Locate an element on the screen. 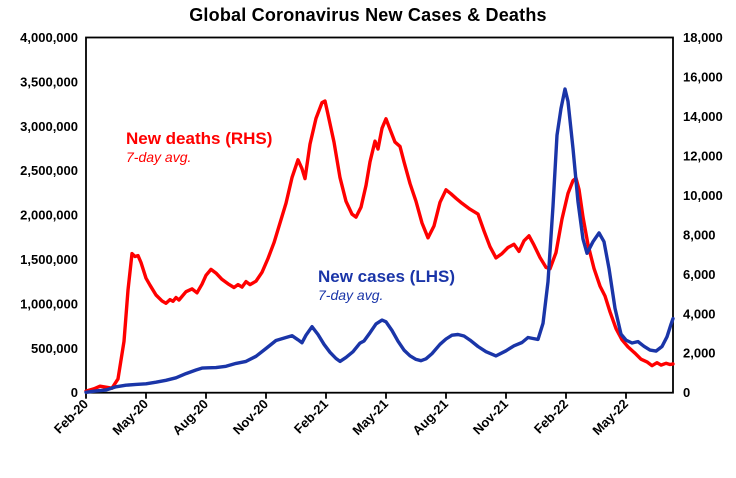 This screenshot has width=736, height=478. deaths-annotation: New deaths (RHS) 7-day avg. is located at coordinates (199, 147).